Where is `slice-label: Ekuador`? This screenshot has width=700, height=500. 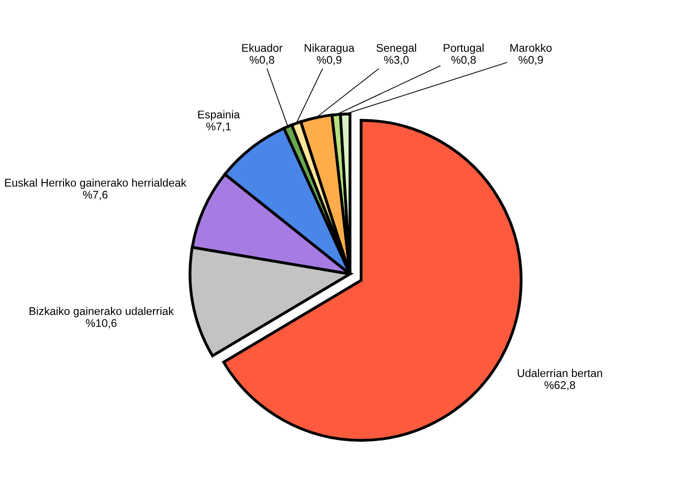 slice-label: Ekuador is located at coordinates (262, 48).